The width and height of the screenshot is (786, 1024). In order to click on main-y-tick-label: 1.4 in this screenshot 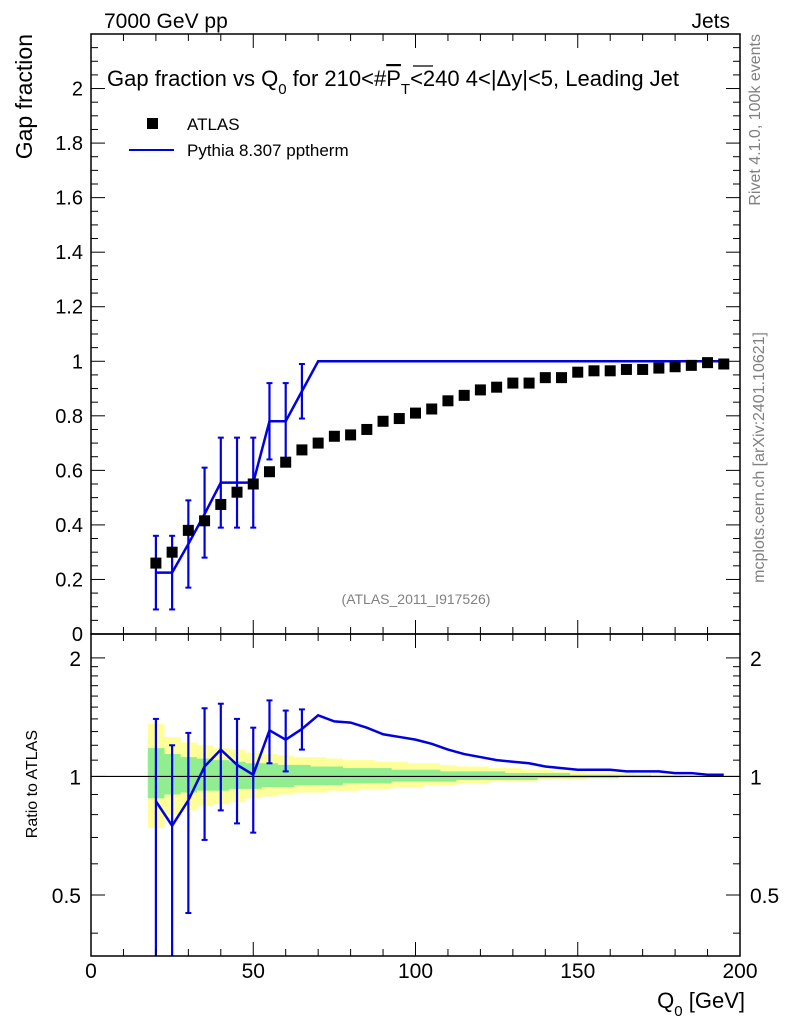, I will do `click(69, 253)`.